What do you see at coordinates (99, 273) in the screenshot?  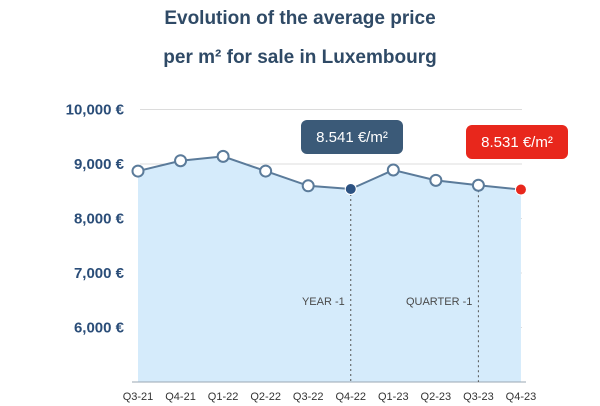 I see `y-tick-label: 7,000 €` at bounding box center [99, 273].